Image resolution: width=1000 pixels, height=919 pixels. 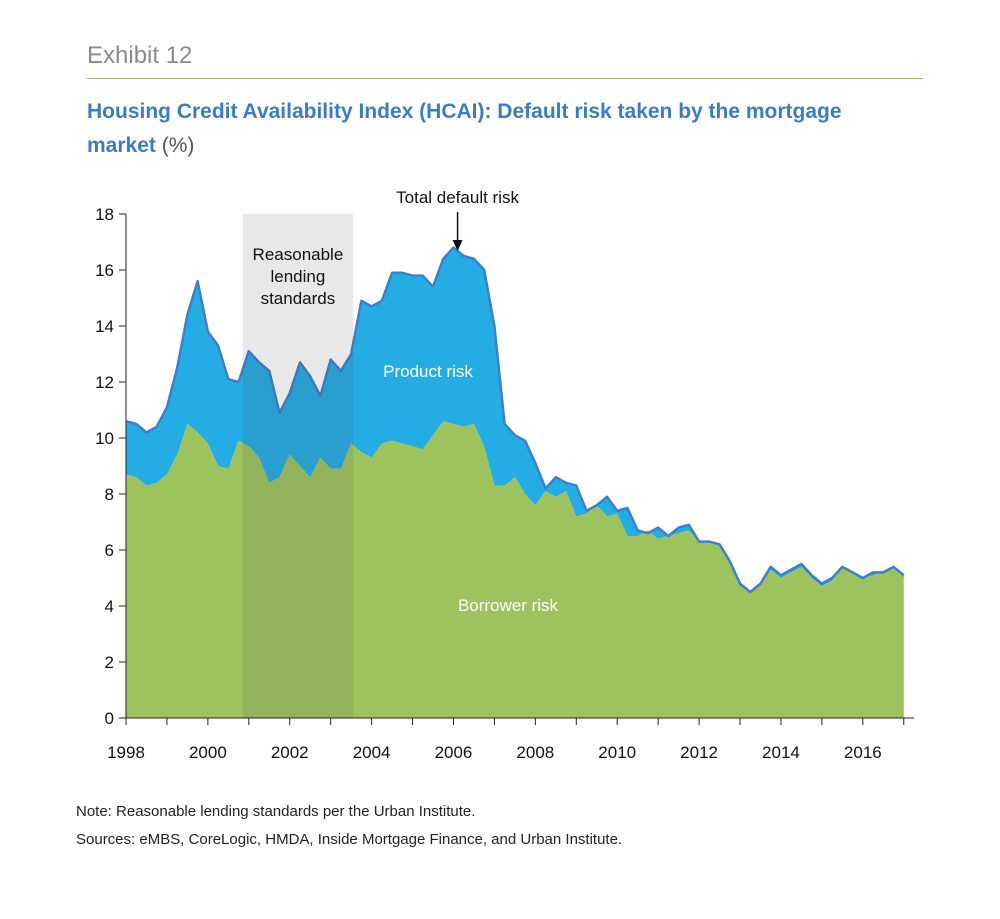 I want to click on y-tick-label: 16, so click(x=104, y=270).